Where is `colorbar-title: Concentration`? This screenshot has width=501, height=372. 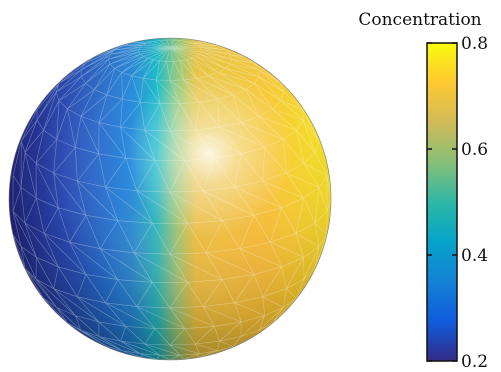 colorbar-title: Concentration is located at coordinates (419, 20).